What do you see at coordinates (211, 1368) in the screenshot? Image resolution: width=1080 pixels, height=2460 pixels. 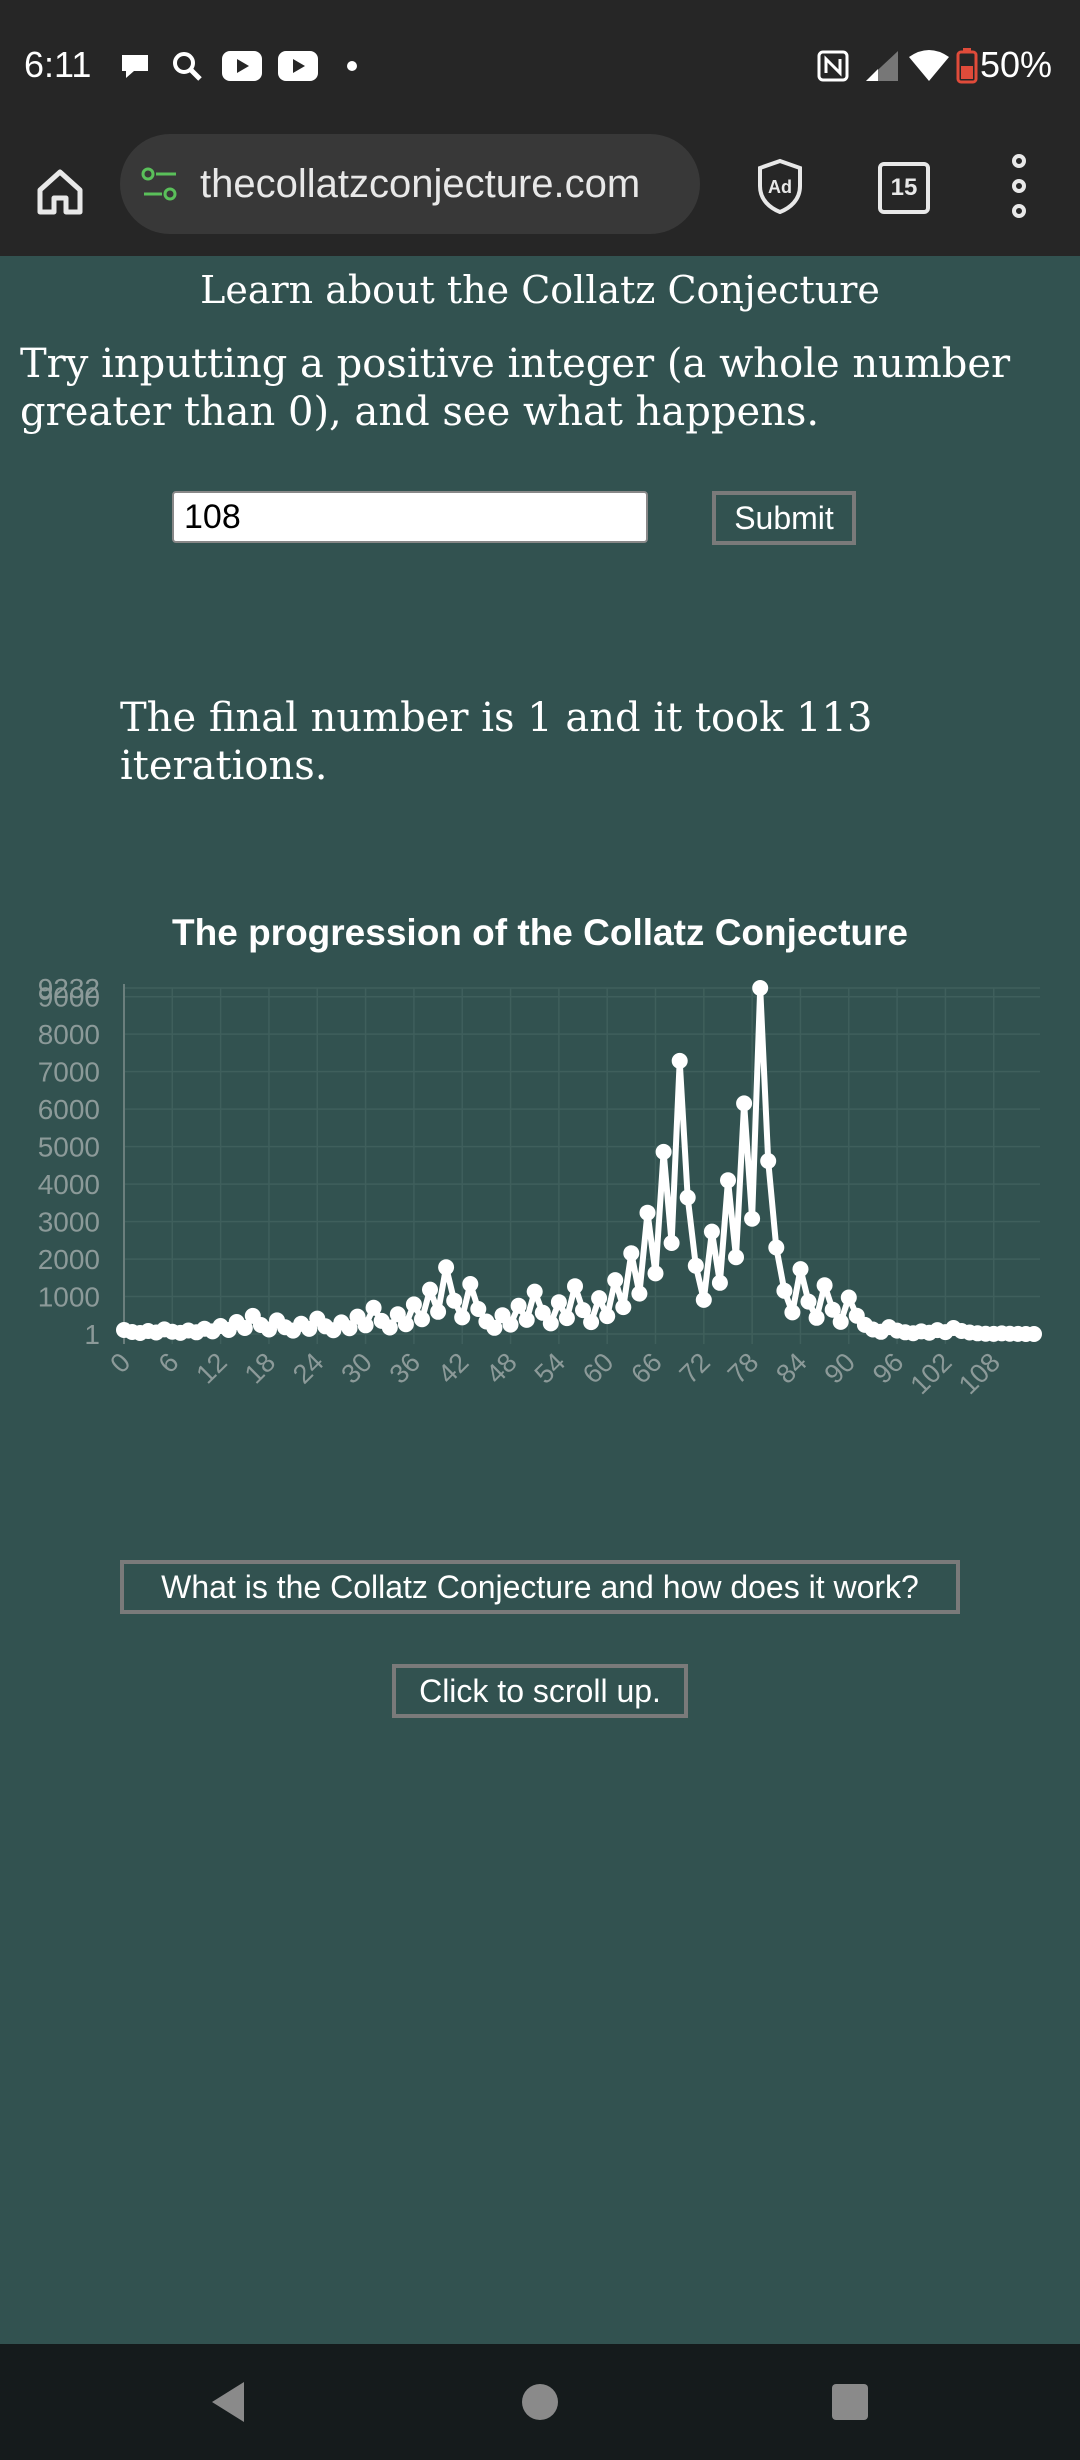 I see `x-tick-label: 12` at bounding box center [211, 1368].